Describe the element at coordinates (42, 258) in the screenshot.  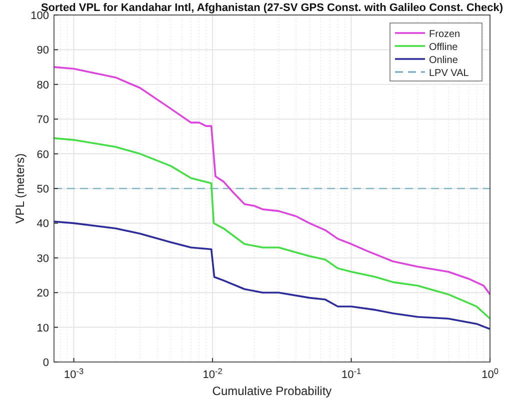
I see `y-tick-label: 30` at that location.